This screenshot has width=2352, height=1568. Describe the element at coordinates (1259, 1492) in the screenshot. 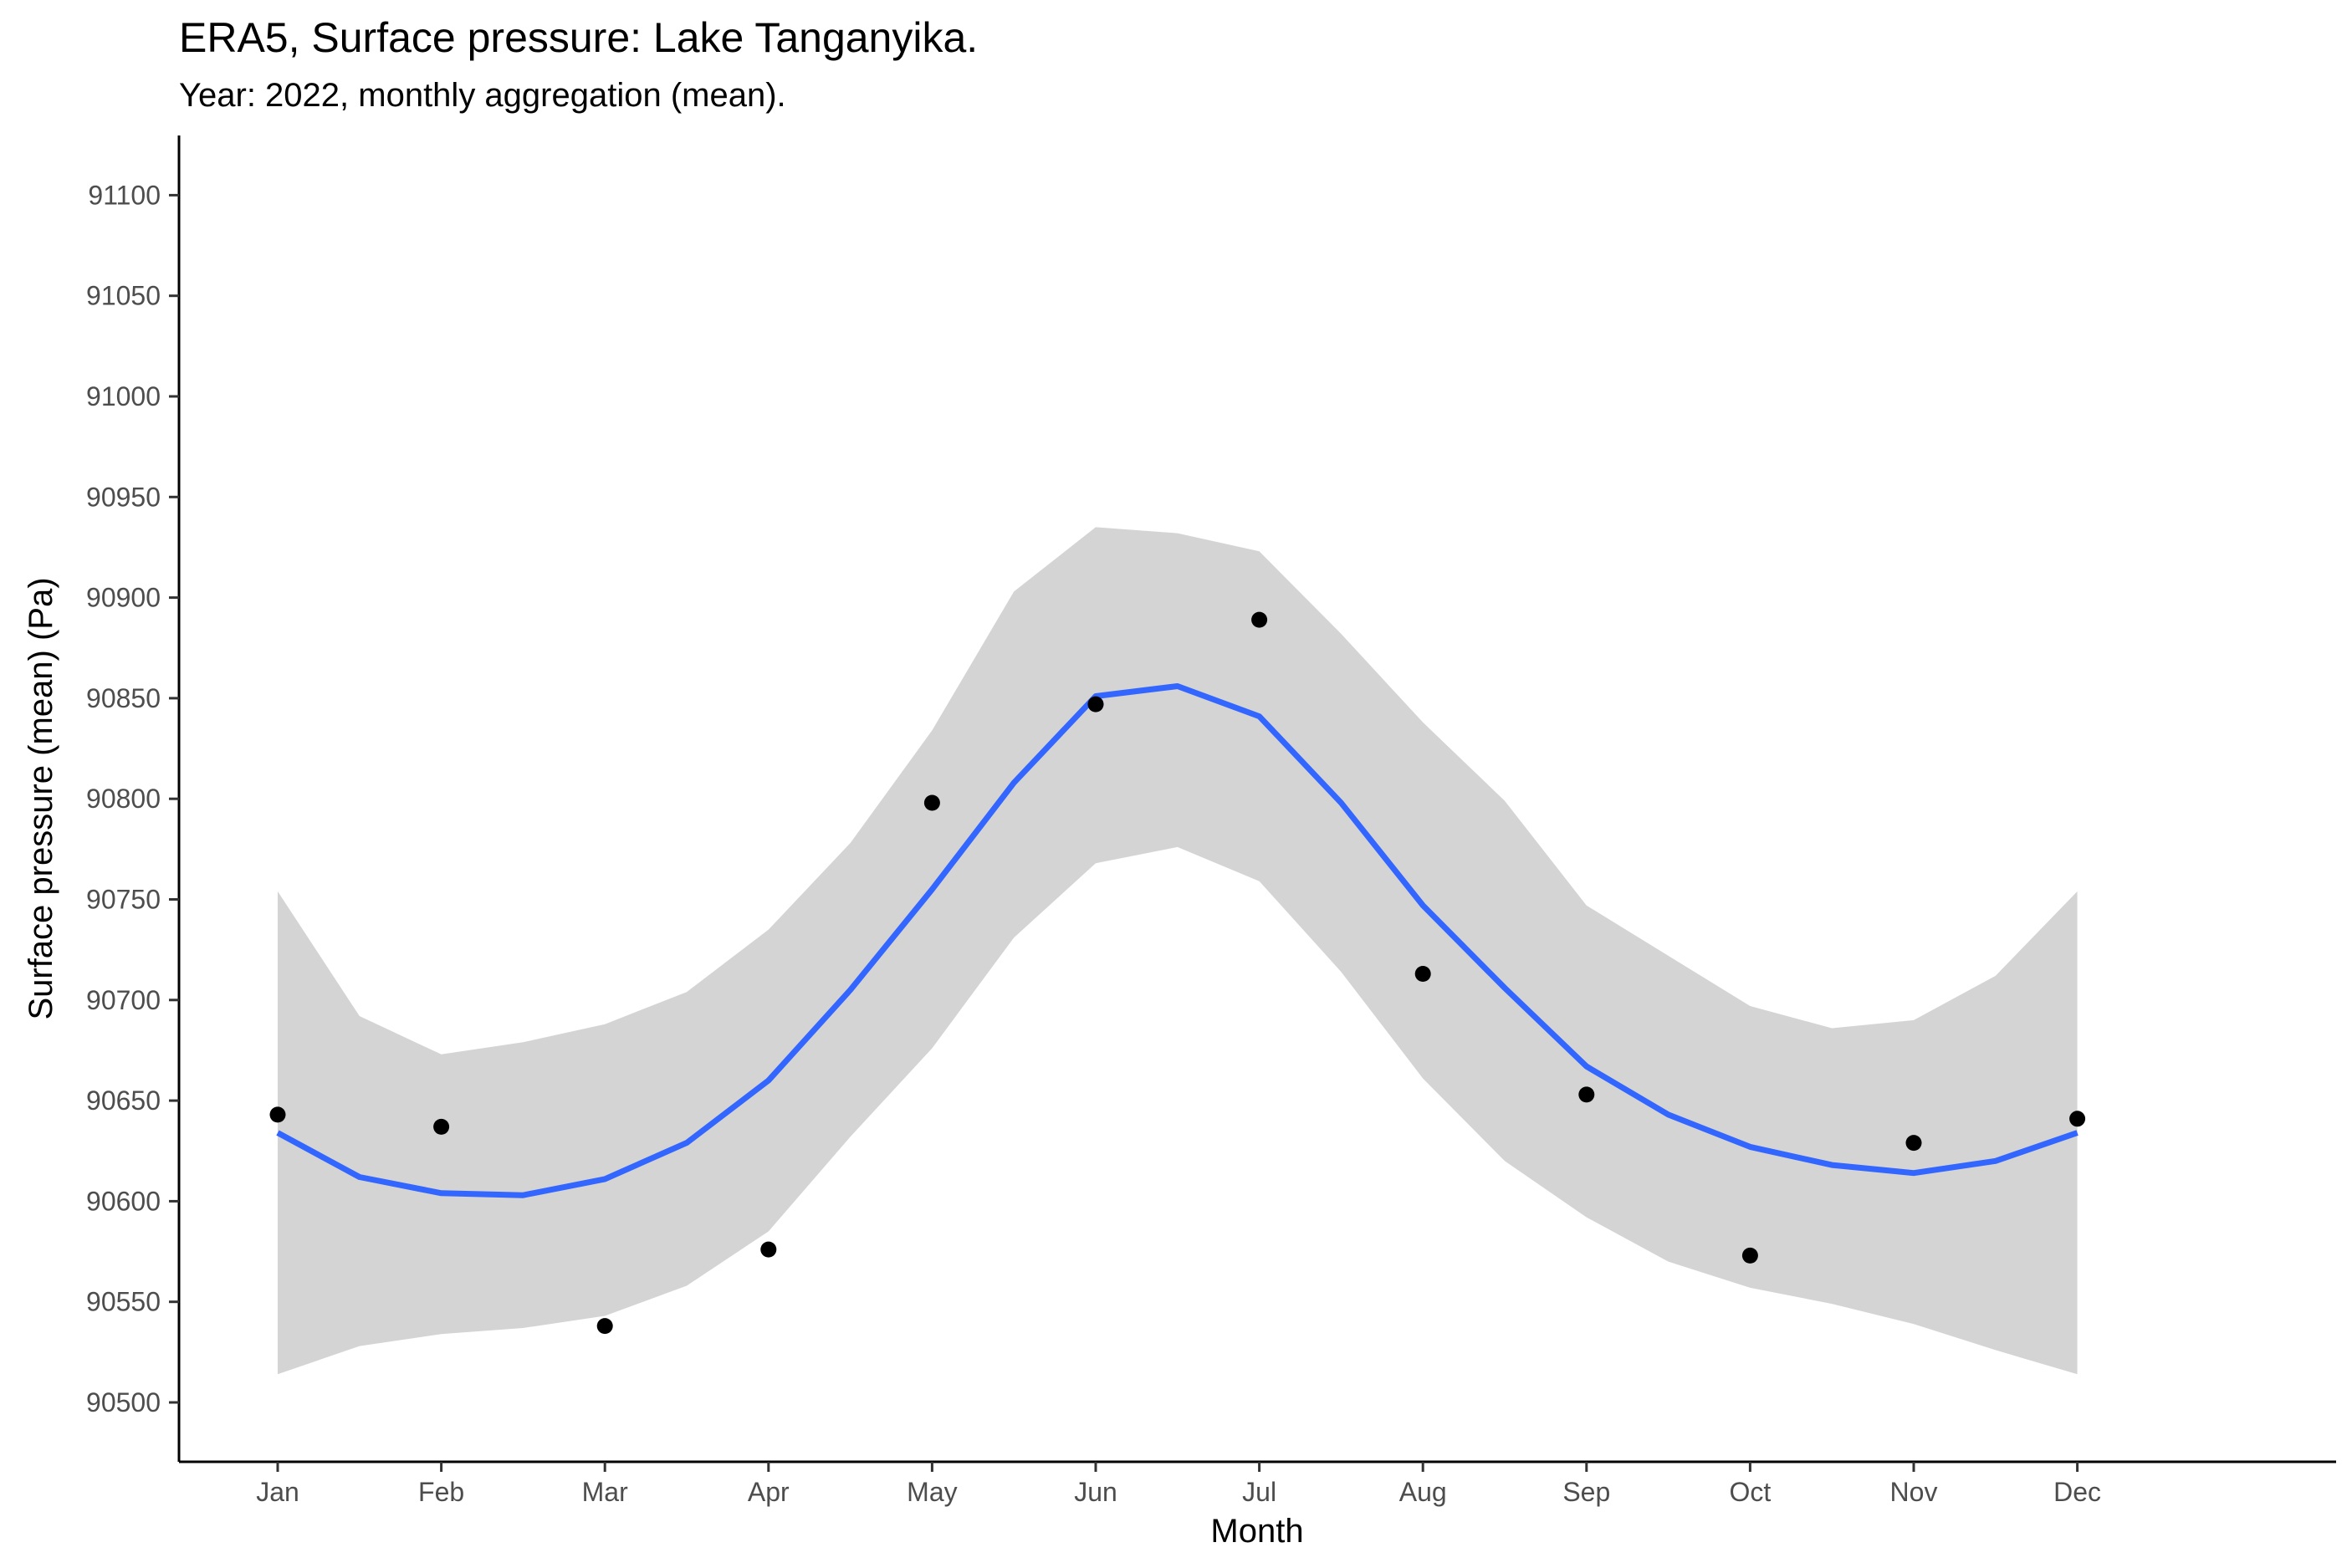

I see `x-tick-label-jul: Jul` at that location.